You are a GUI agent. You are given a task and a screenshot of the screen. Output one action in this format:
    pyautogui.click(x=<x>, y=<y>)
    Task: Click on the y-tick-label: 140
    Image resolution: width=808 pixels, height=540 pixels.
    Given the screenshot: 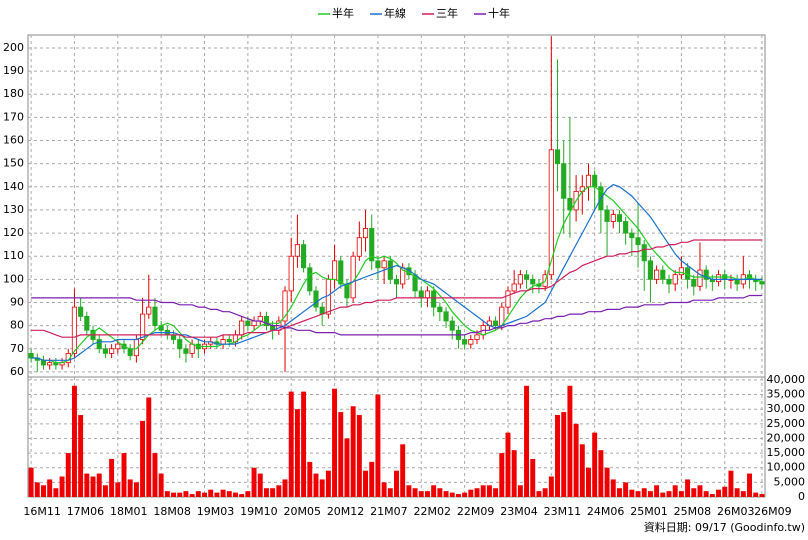 What is the action you would take?
    pyautogui.click(x=13, y=186)
    